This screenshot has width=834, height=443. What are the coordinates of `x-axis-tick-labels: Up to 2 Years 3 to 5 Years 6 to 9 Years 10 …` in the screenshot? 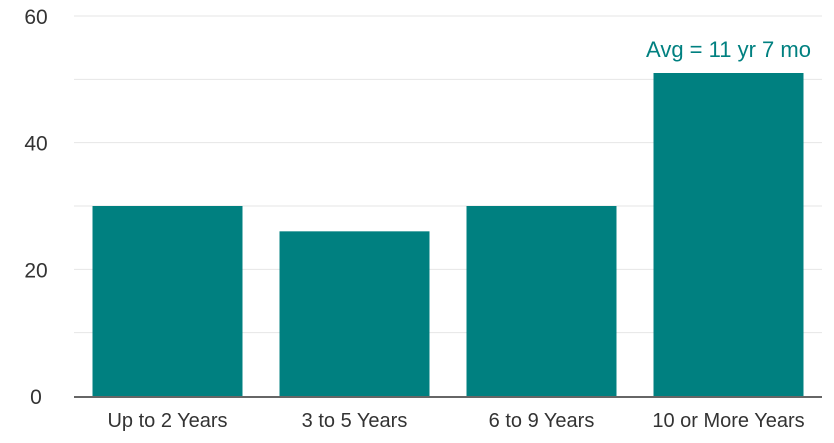 It's located at (455, 421).